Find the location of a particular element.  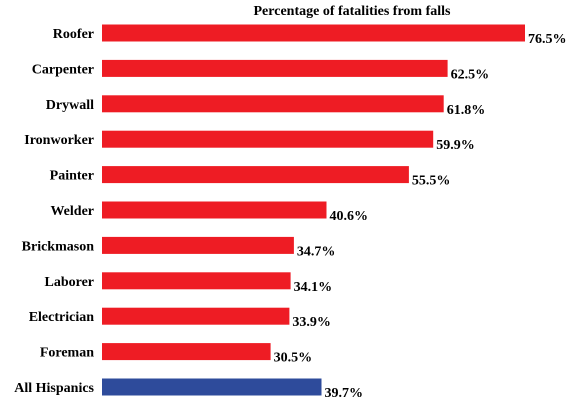

category-label-electrician: Electrician is located at coordinates (62, 317).